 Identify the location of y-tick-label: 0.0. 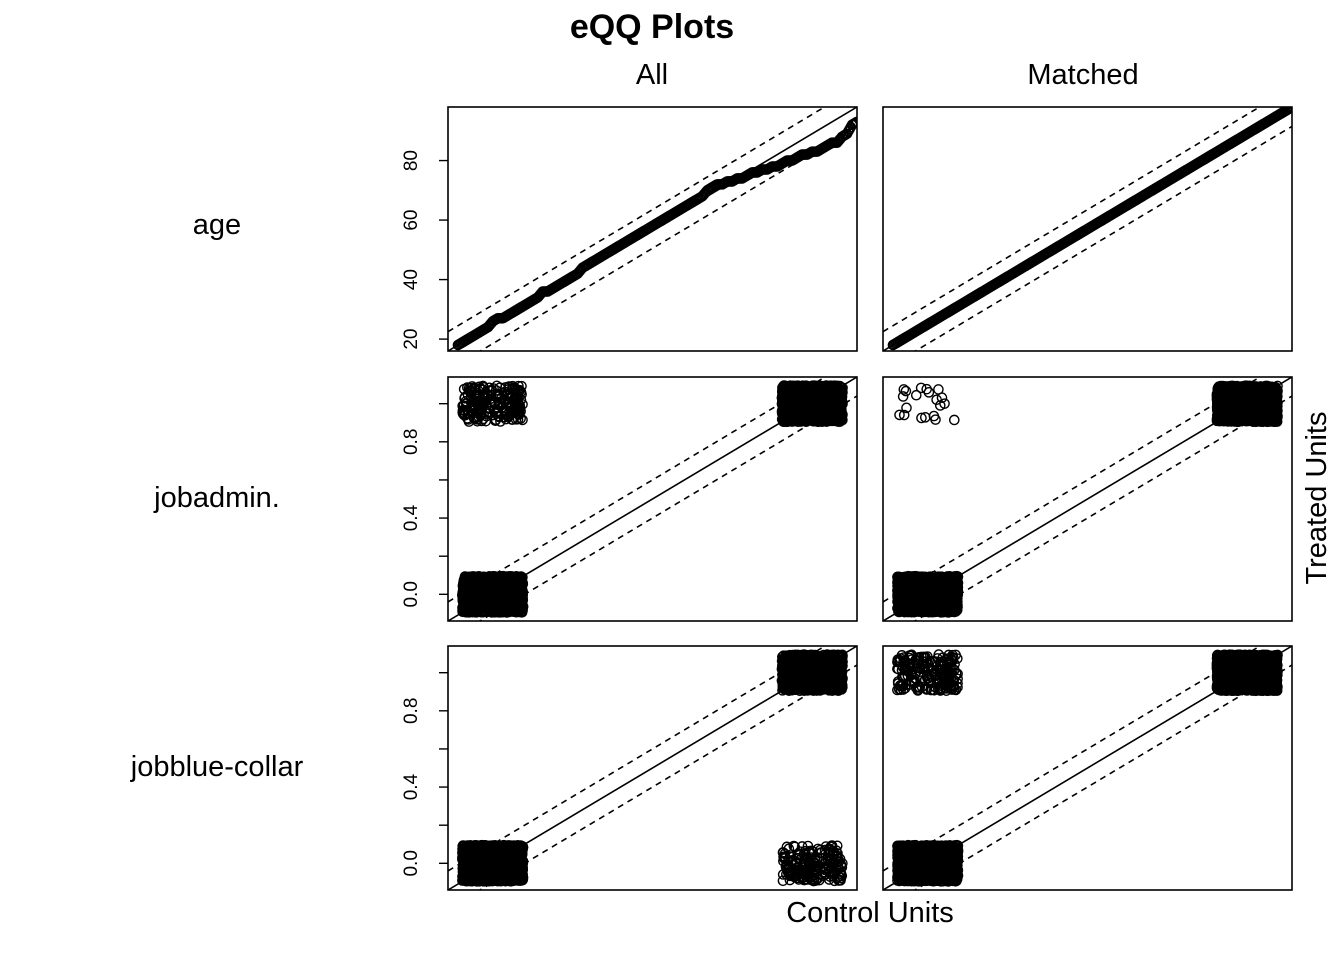
(411, 594).